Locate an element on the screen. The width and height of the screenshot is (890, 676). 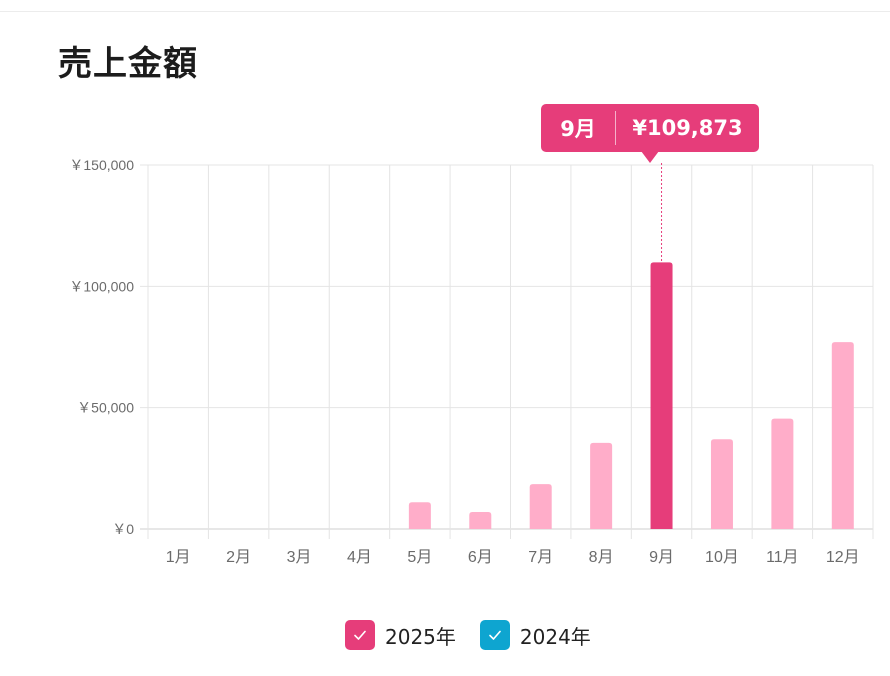
y-tick-label: ￥100,000 is located at coordinates (101, 286).